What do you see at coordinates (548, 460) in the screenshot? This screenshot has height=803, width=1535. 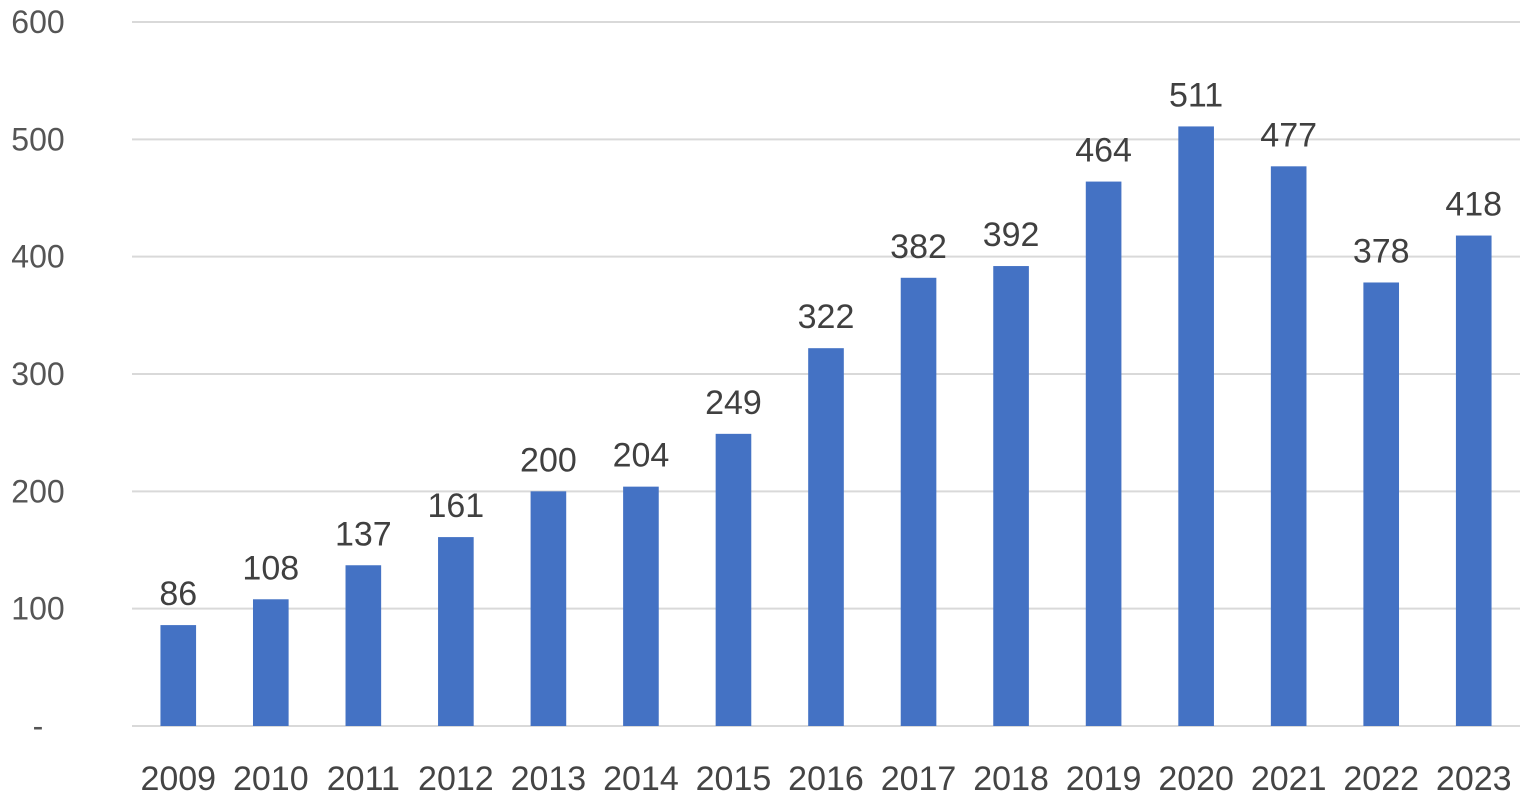 I see `data-label-2013: 200` at bounding box center [548, 460].